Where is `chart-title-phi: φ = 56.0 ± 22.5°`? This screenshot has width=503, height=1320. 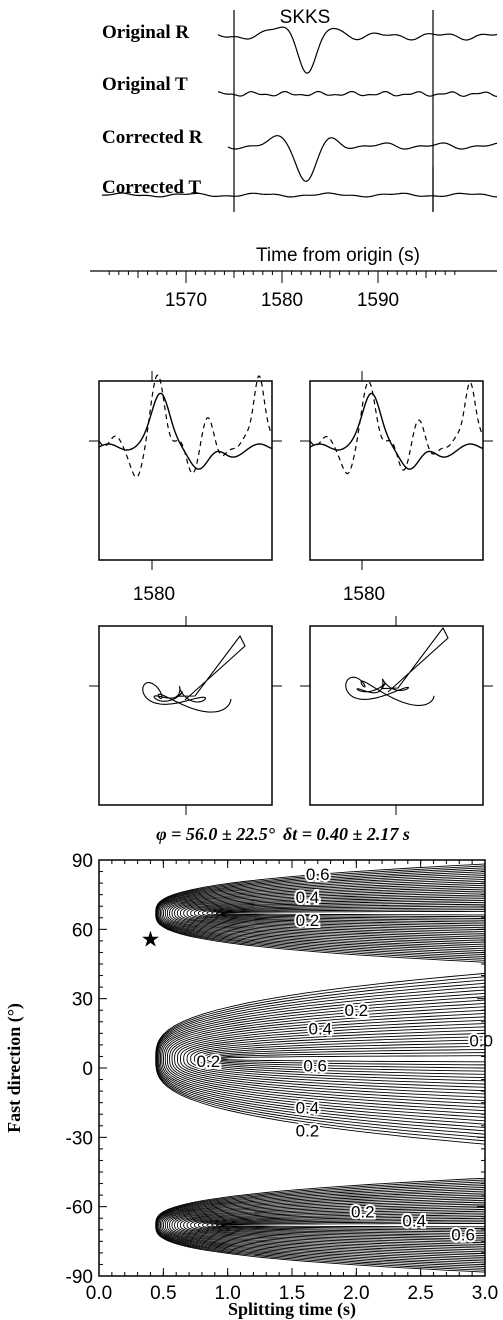
chart-title-phi: φ = 56.0 ± 22.5° is located at coordinates (216, 834).